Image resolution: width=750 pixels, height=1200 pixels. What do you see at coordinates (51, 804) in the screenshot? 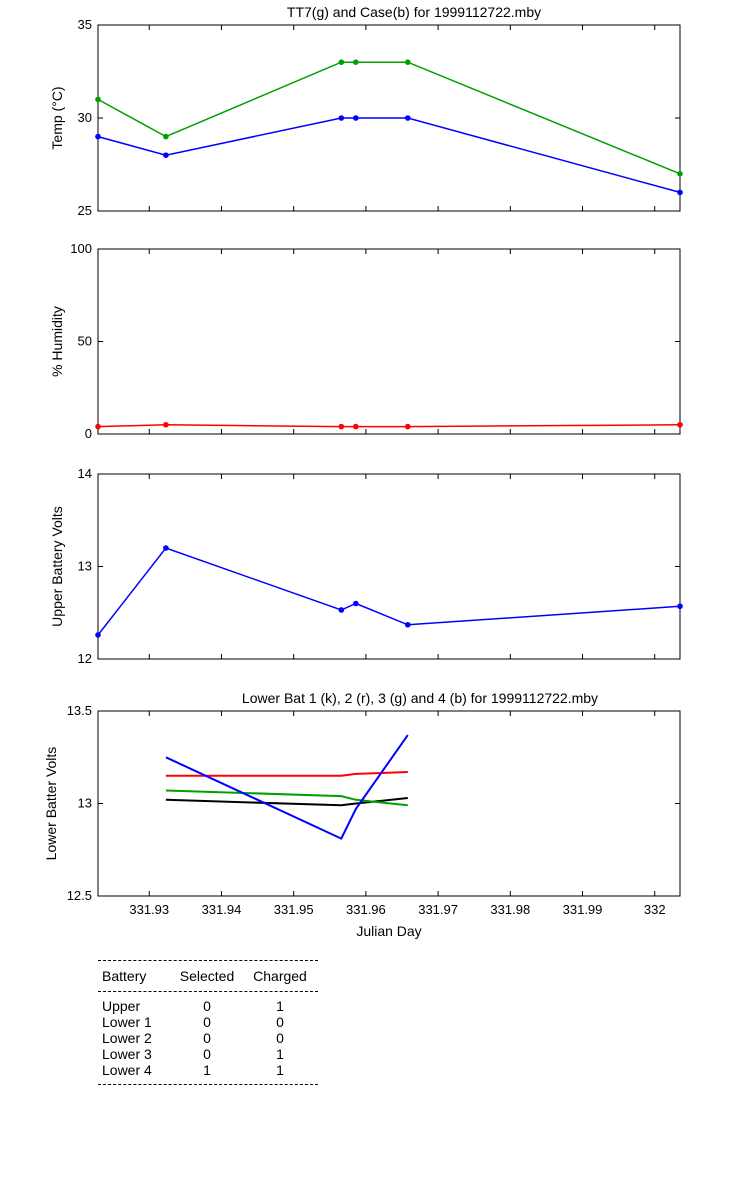
I see `y-axis-label: Lower Batter Volts` at bounding box center [51, 804].